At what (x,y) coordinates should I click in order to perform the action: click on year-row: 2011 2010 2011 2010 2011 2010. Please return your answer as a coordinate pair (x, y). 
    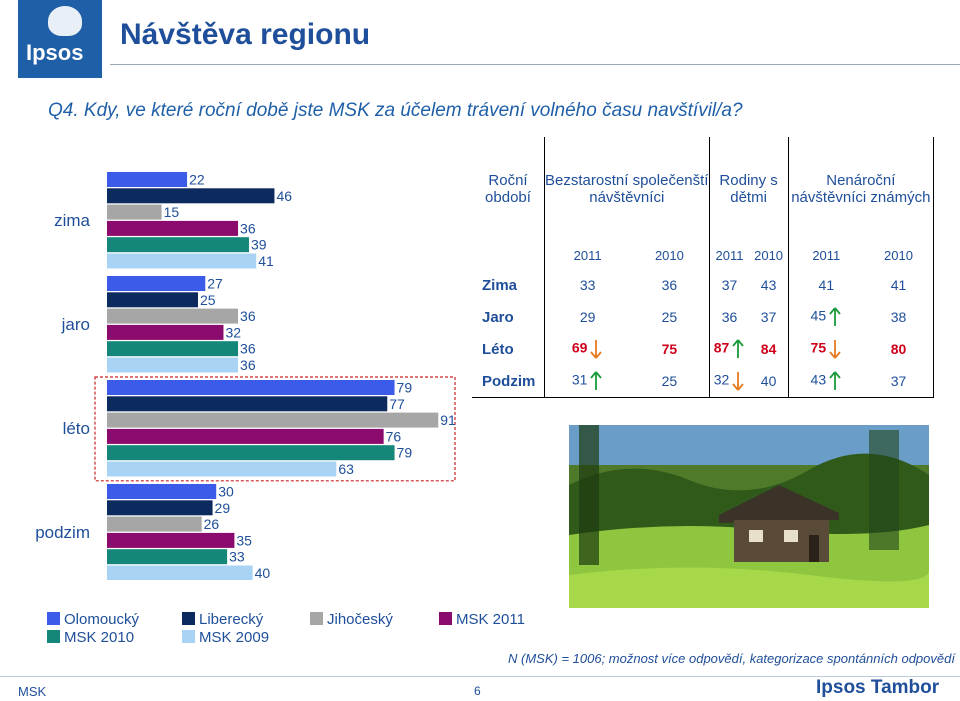
    Looking at the image, I should click on (703, 255).